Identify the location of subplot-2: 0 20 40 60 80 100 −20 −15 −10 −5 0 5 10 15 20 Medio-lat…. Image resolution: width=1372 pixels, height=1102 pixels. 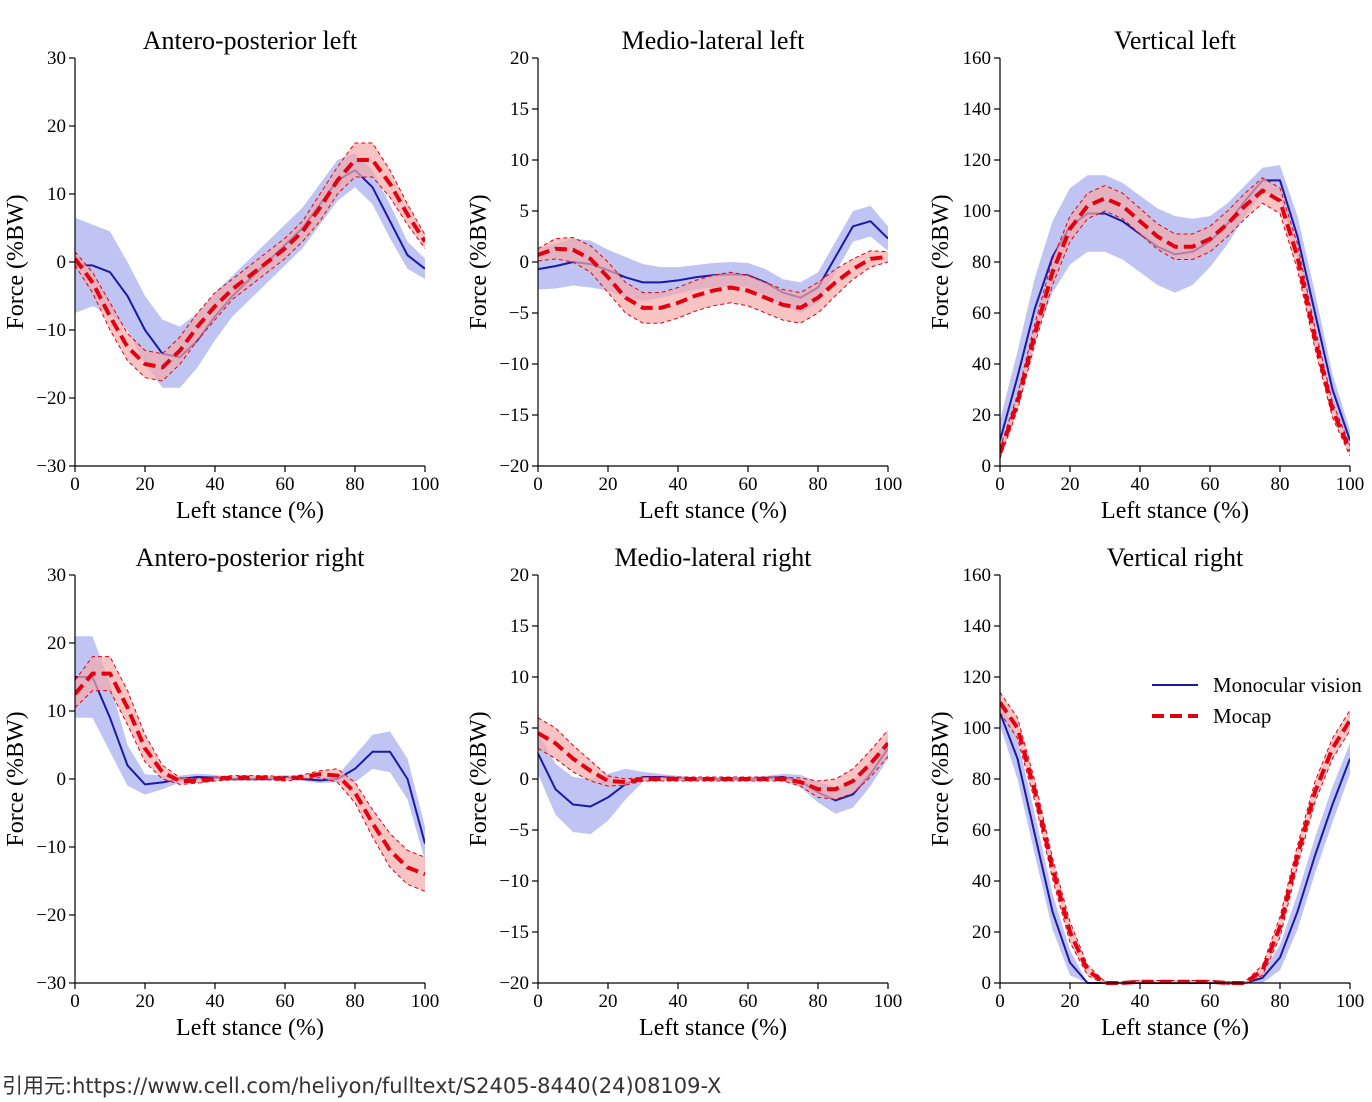
(684, 275).